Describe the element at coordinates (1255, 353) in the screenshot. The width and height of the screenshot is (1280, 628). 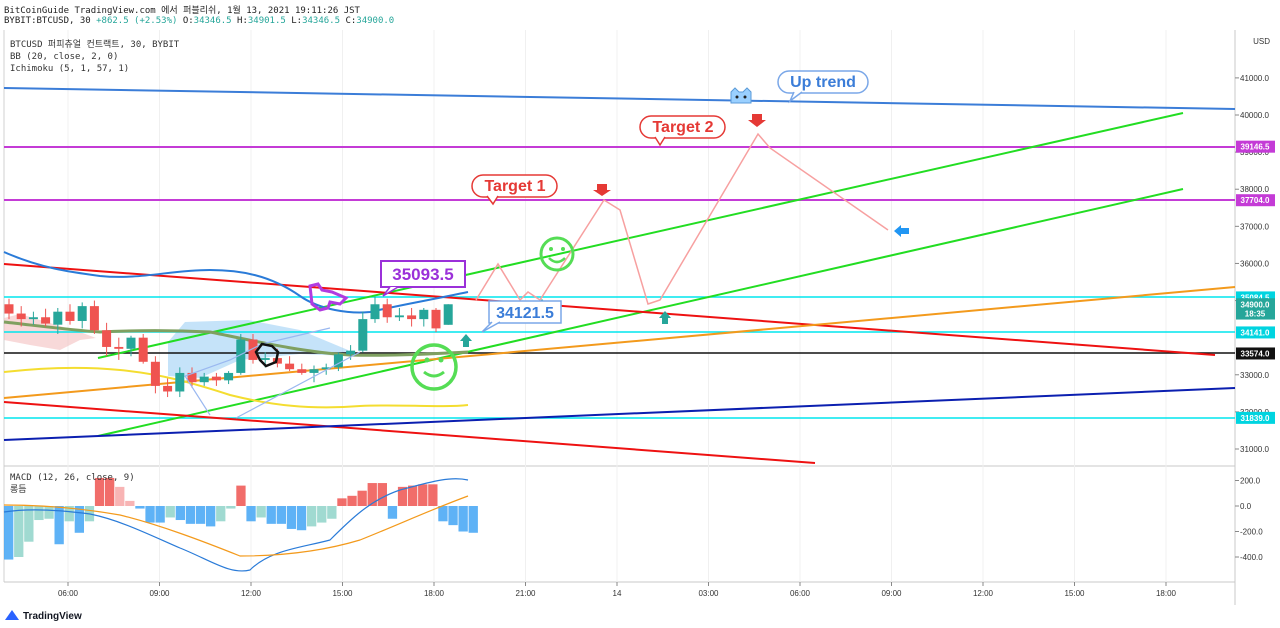
I see `price-tag-label: 33574.0` at that location.